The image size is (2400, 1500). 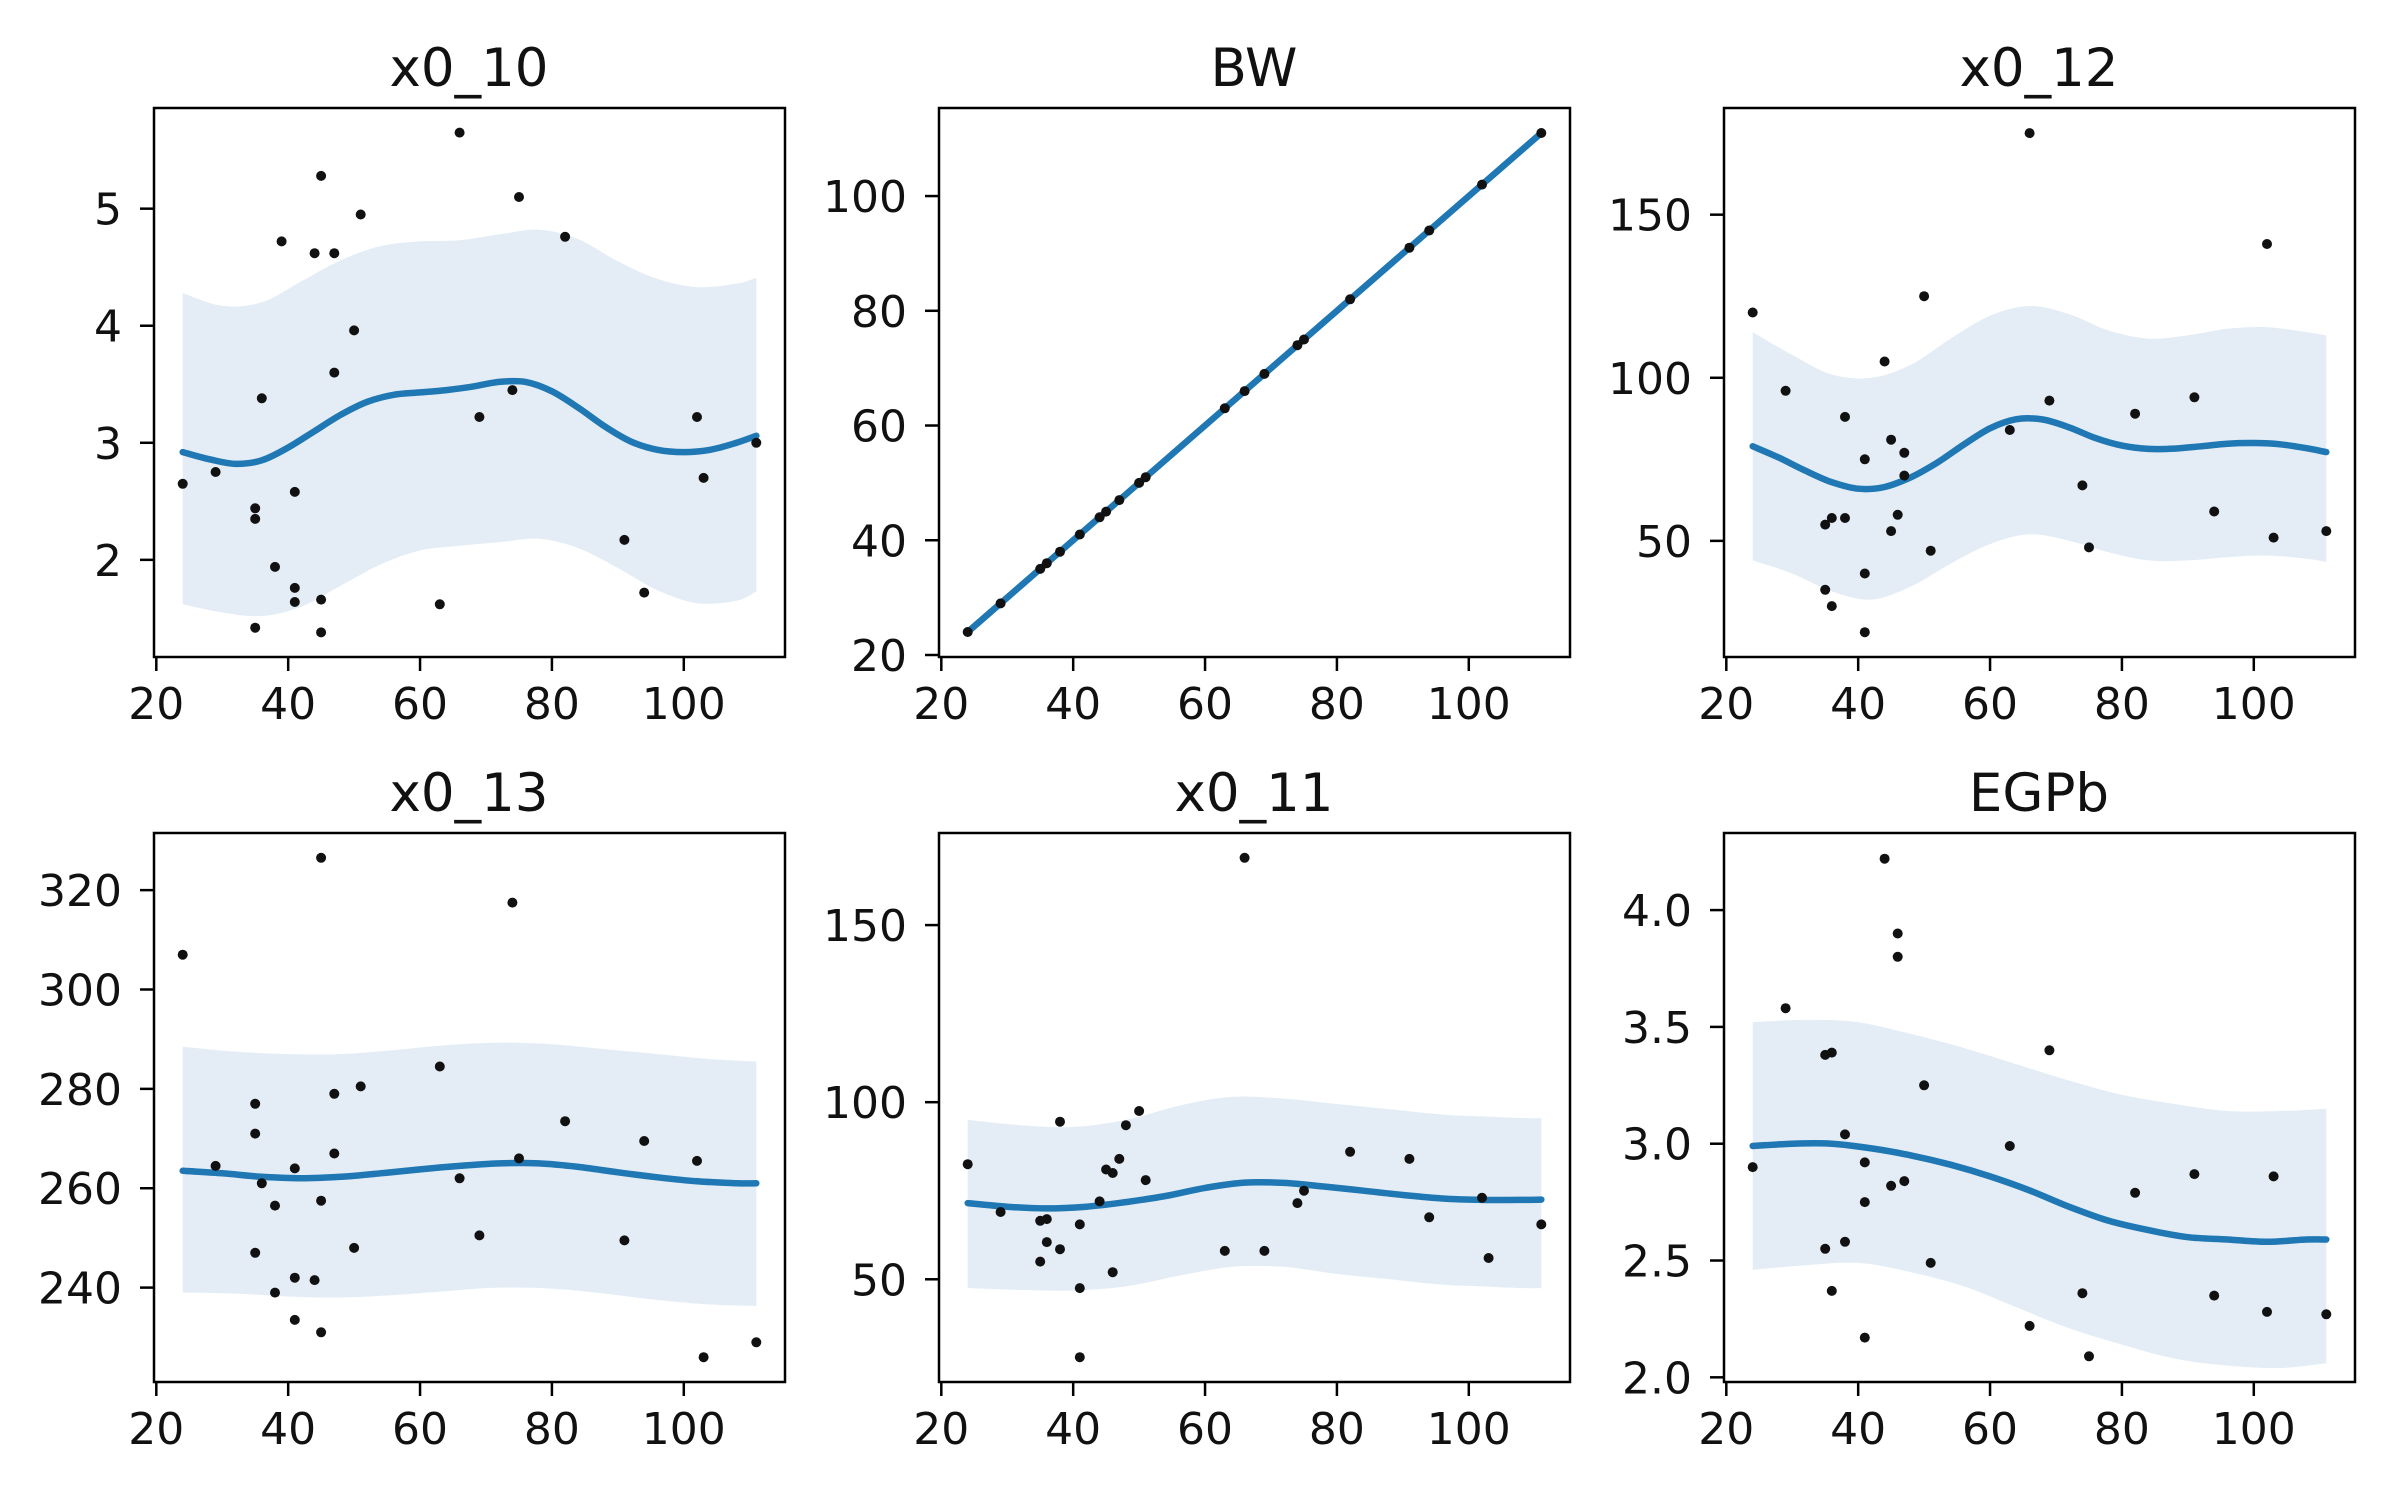 What do you see at coordinates (469, 1174) in the screenshot?
I see `ci-band` at bounding box center [469, 1174].